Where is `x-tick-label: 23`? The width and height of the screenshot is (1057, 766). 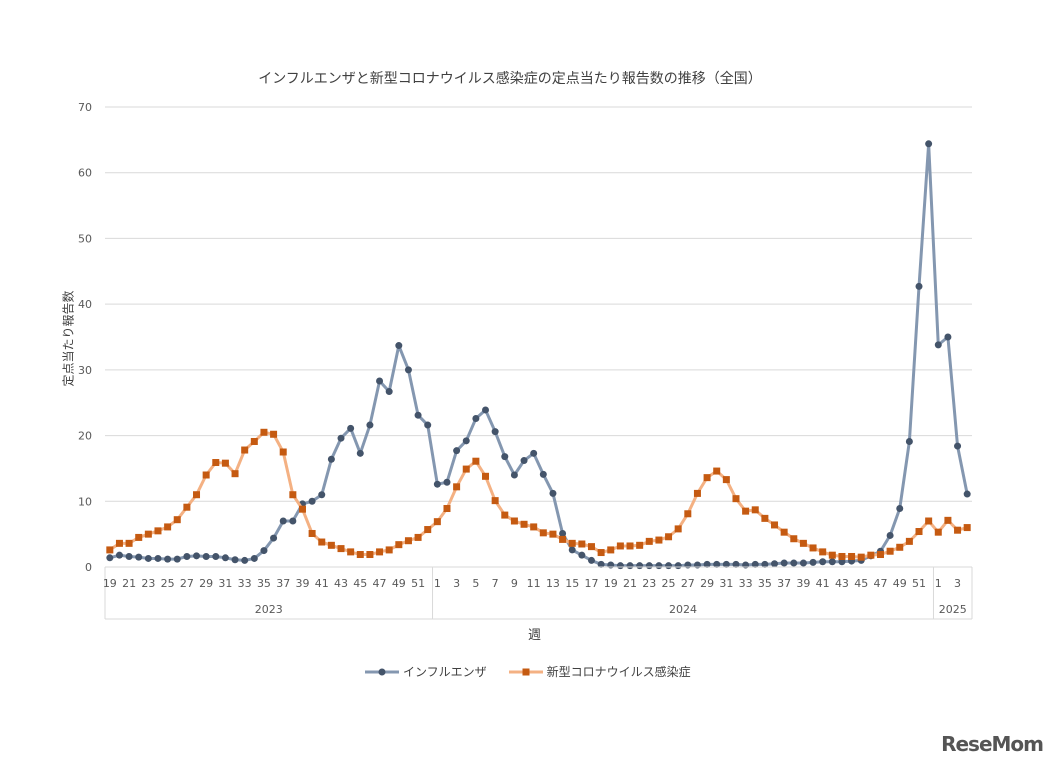
x-tick-label: 23 is located at coordinates (649, 583).